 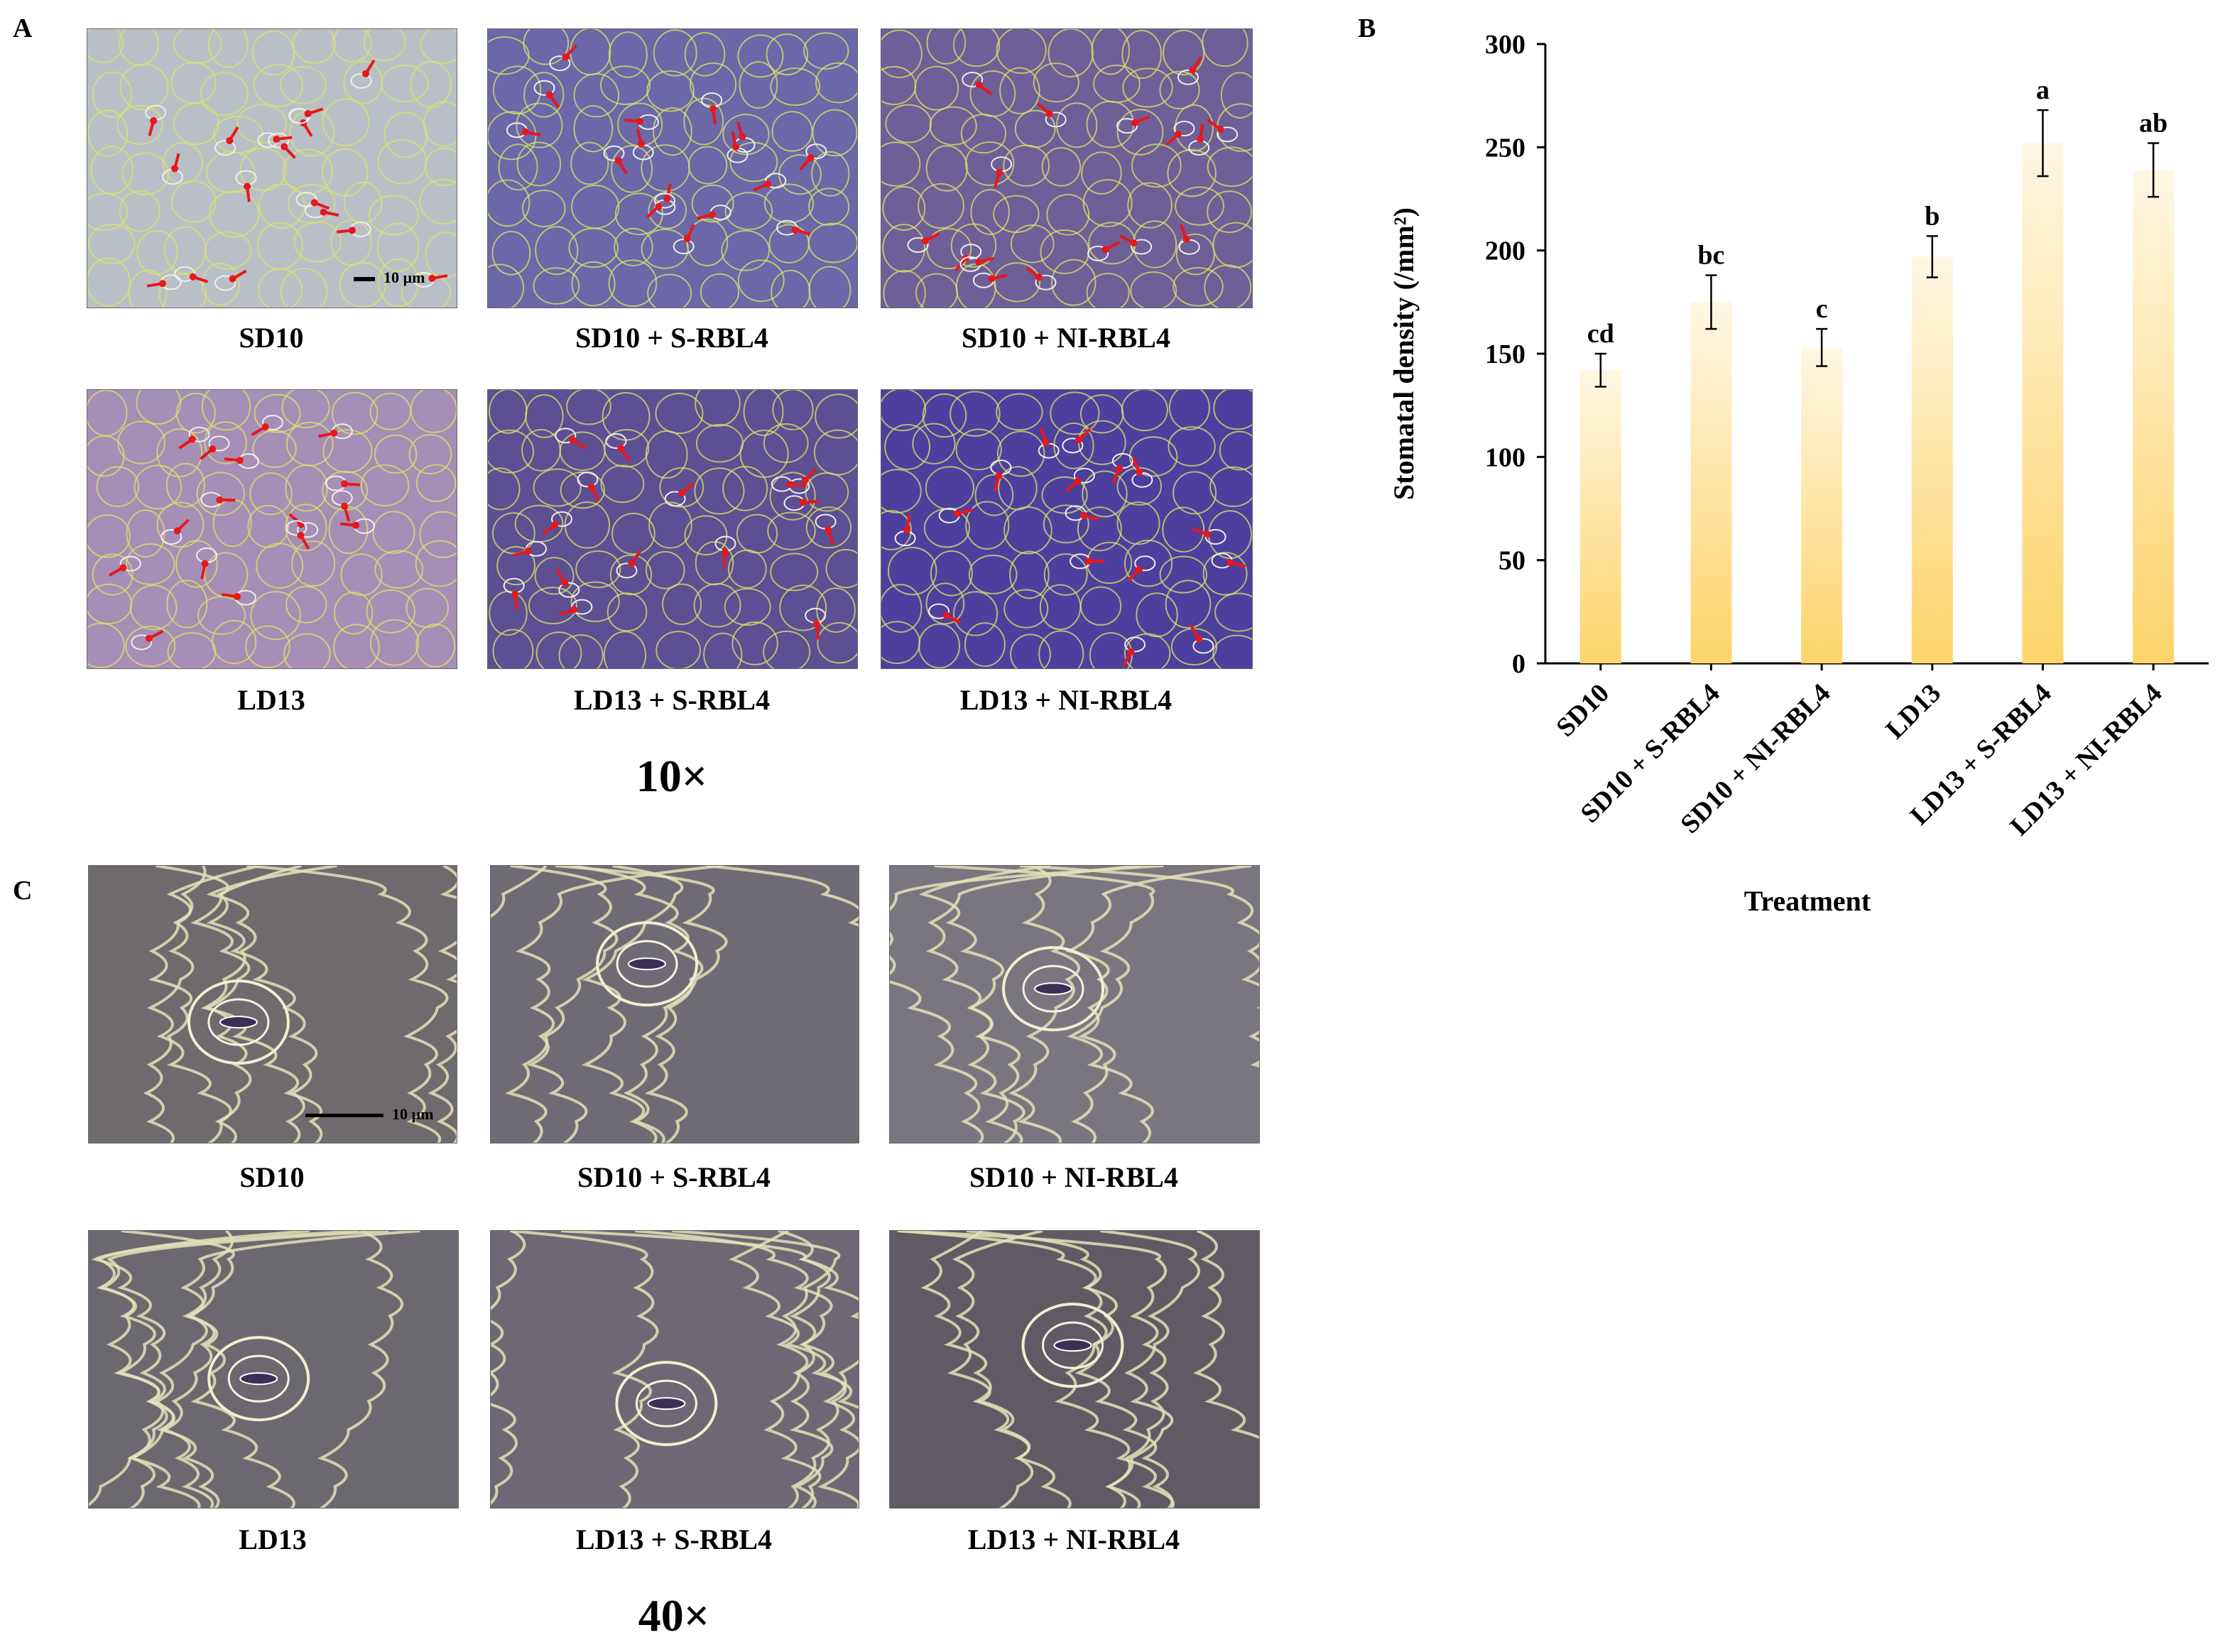 I want to click on panel-letter-a: A, so click(x=23, y=28).